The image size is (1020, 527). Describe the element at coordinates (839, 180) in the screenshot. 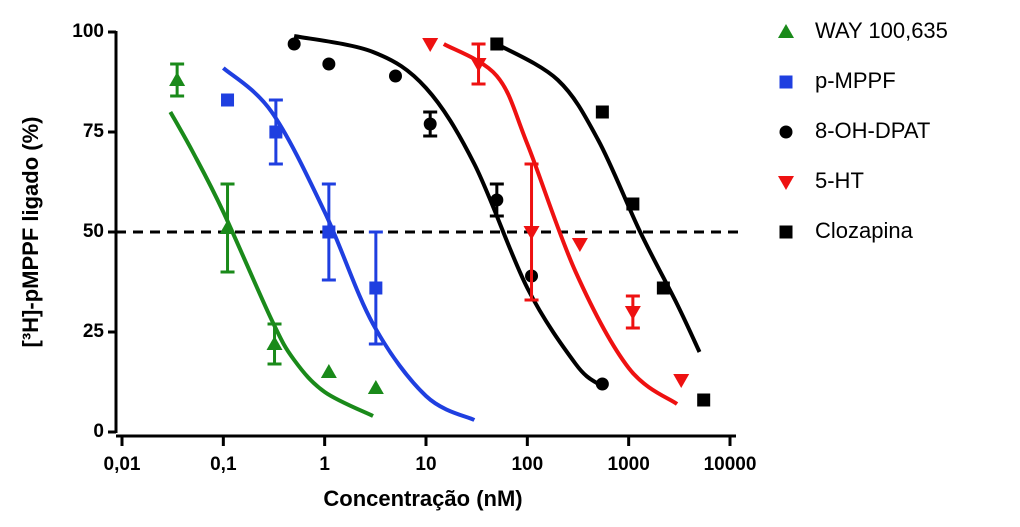

I see `legend-label: 5-HT` at that location.